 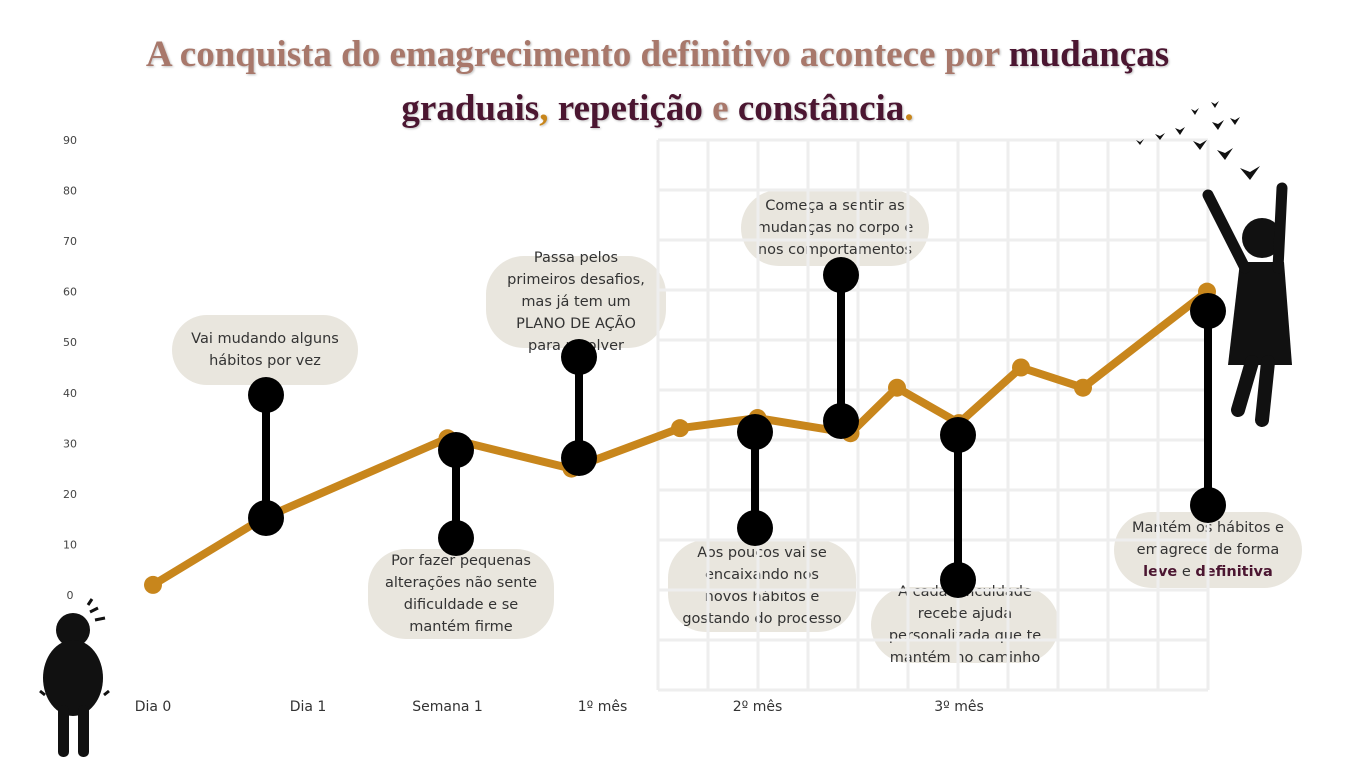 What do you see at coordinates (70, 494) in the screenshot?
I see `y-tick-label: 20` at bounding box center [70, 494].